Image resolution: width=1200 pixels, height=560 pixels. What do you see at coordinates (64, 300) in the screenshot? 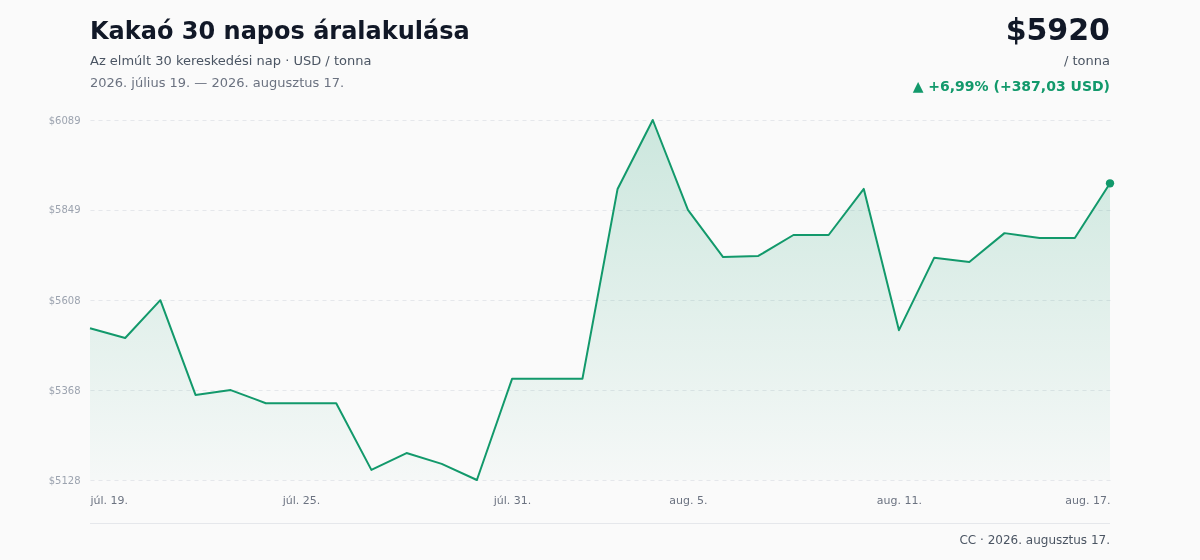
I see `y-tick-label: $5608` at bounding box center [64, 300].